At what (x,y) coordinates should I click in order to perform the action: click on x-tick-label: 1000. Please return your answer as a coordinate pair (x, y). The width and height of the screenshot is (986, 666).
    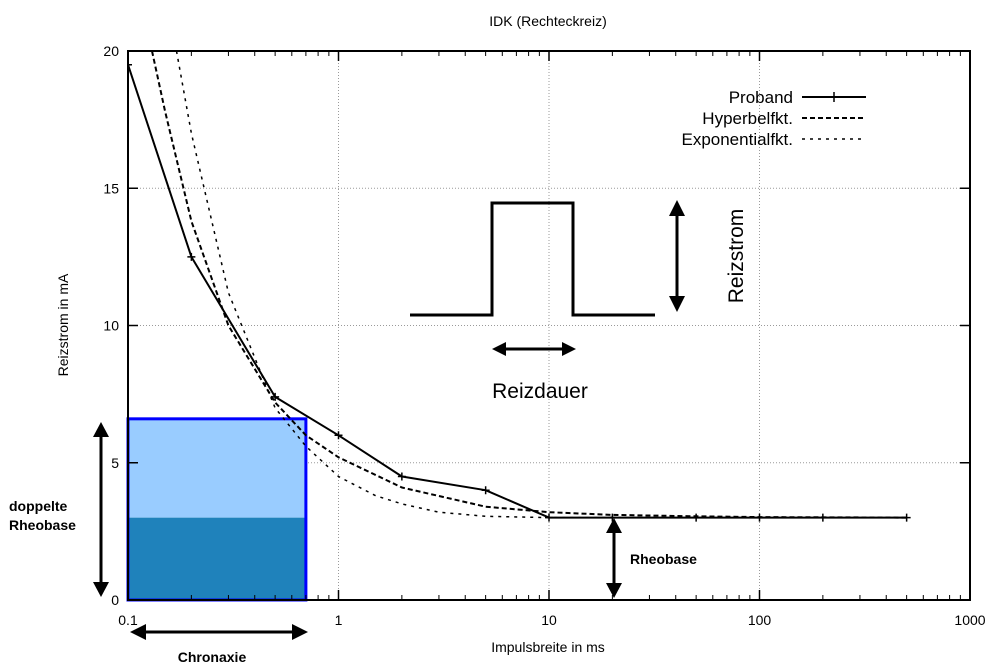
    Looking at the image, I should click on (969, 620).